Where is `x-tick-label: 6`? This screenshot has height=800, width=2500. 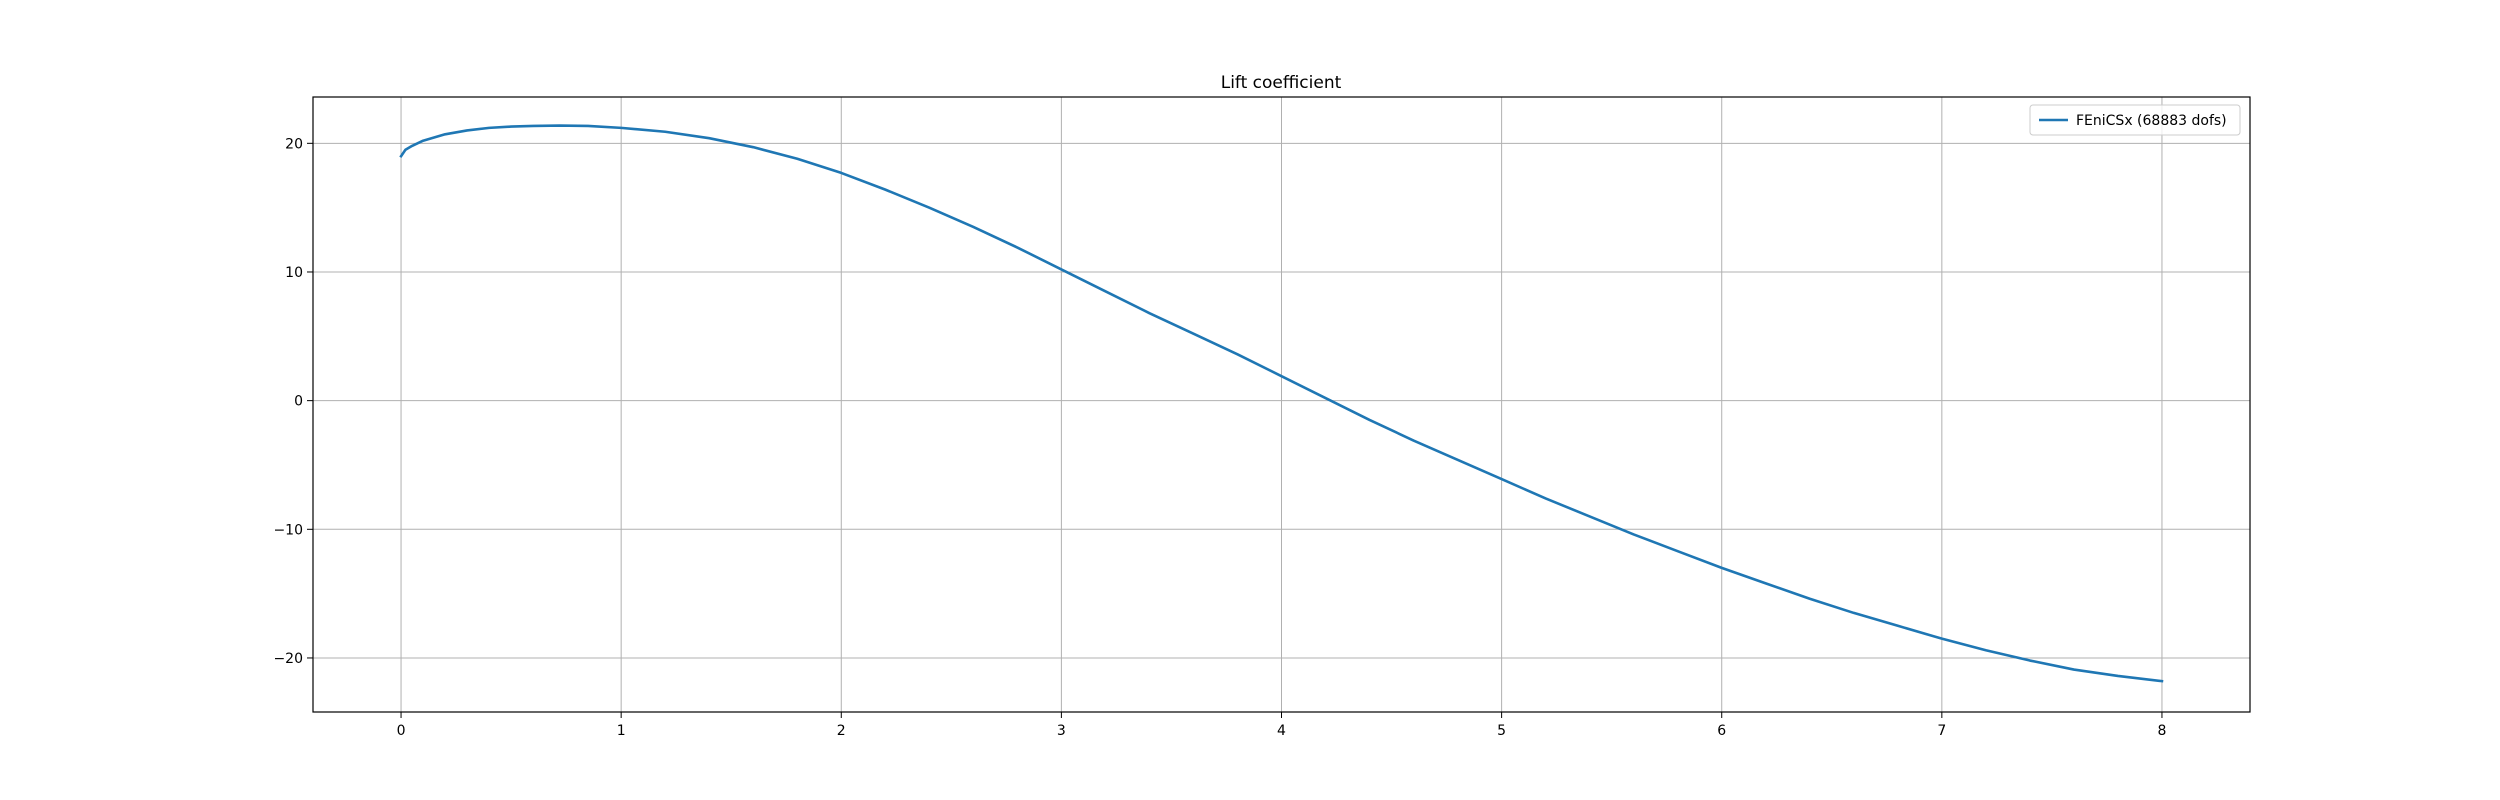 x-tick-label: 6 is located at coordinates (1721, 731).